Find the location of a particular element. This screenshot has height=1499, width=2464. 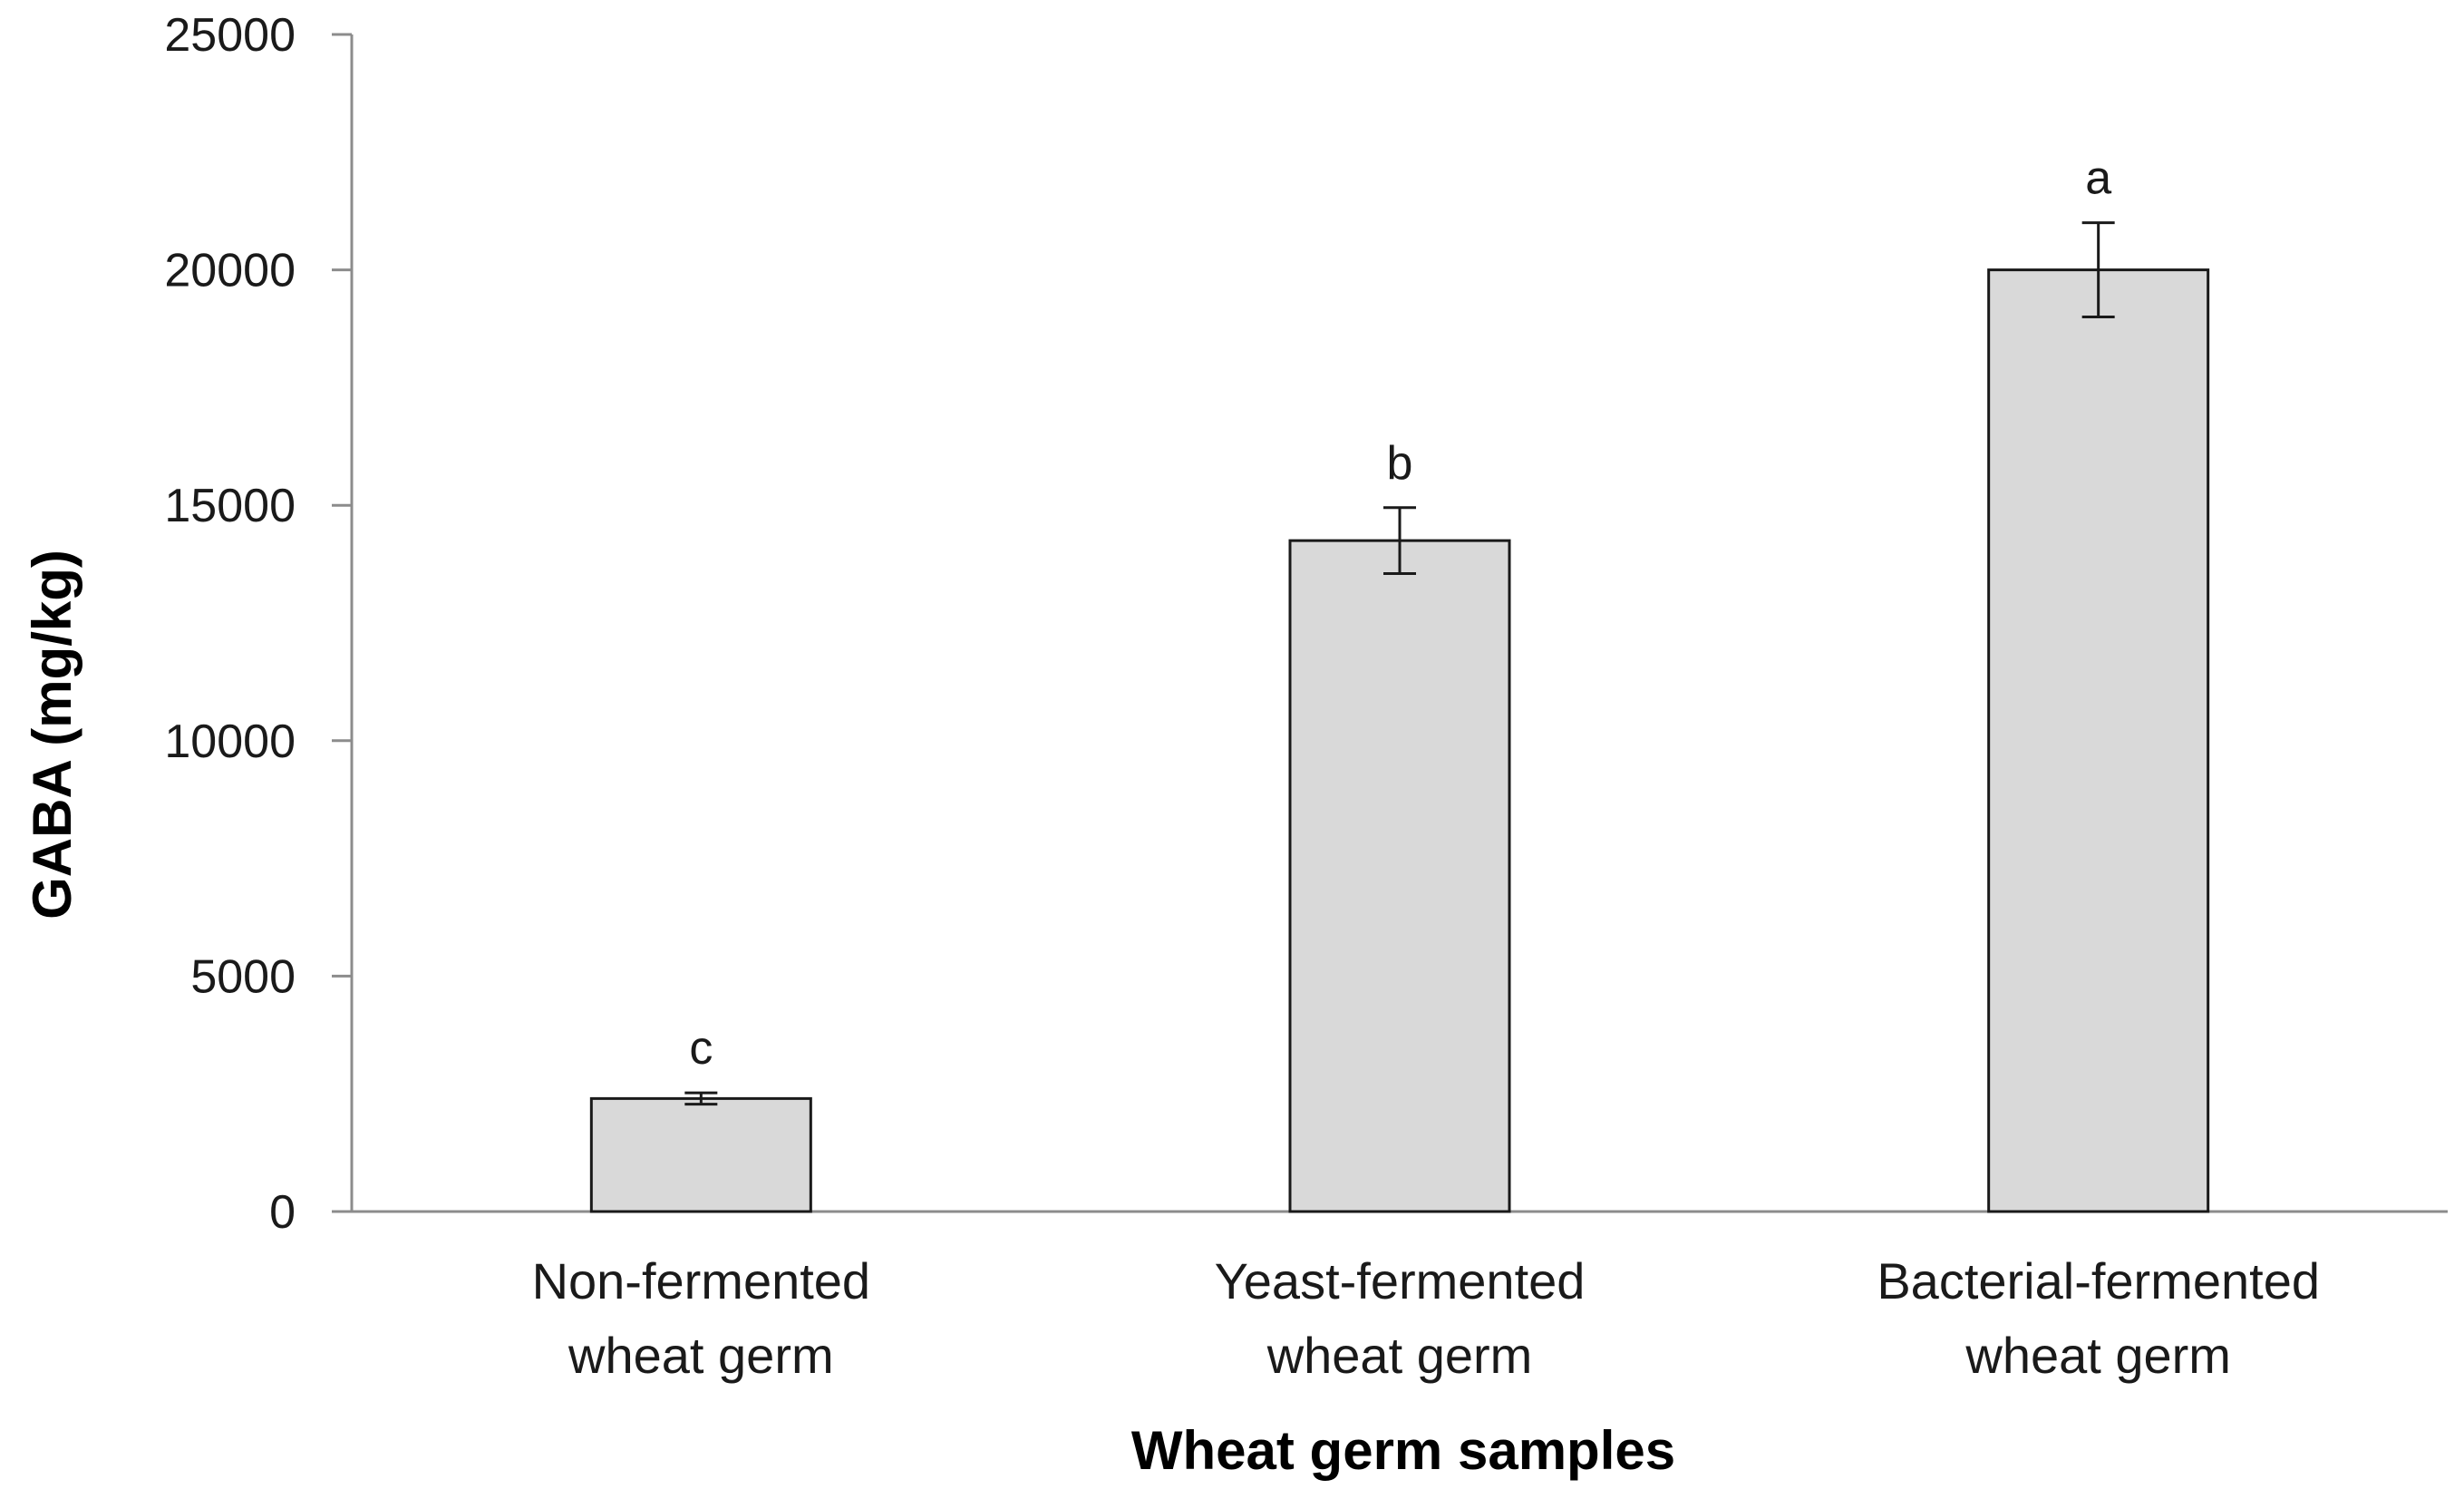

significance-label: a is located at coordinates (2098, 178).